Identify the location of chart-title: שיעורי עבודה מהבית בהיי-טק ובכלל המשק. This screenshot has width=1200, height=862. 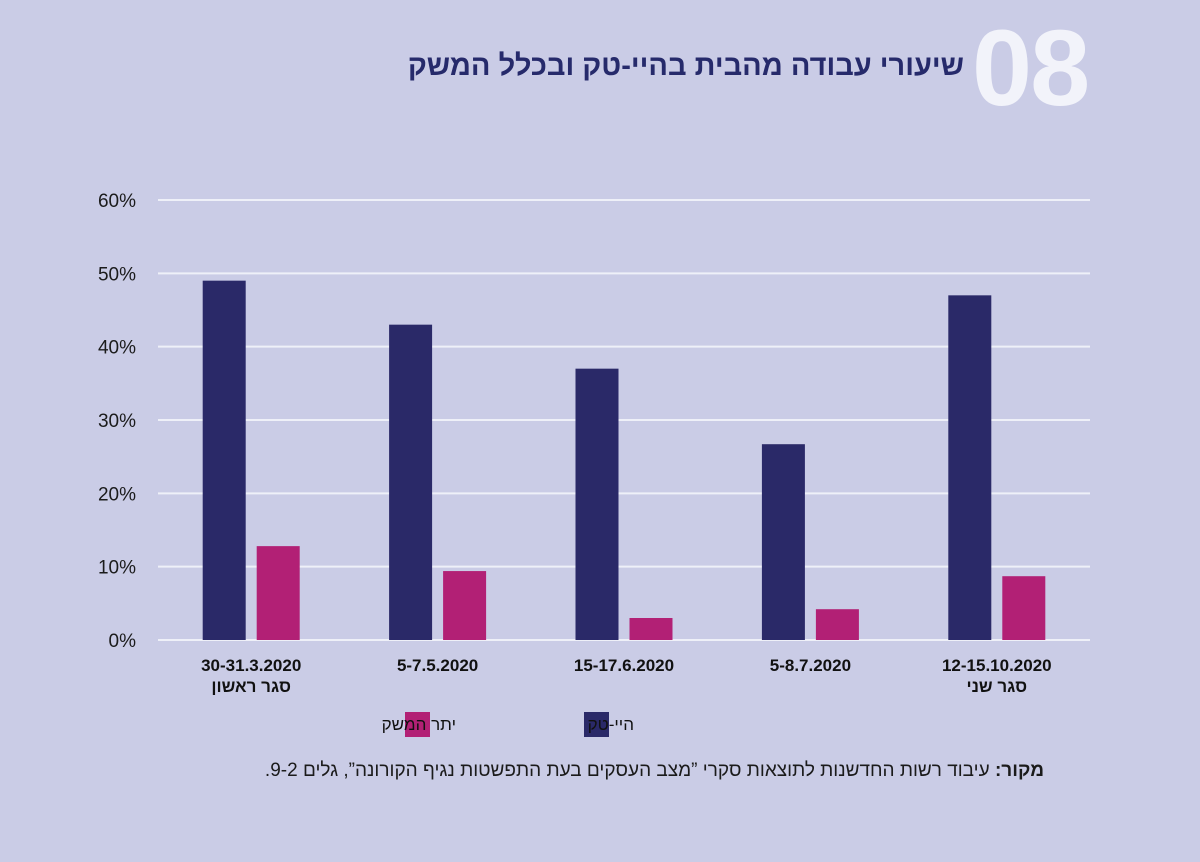
(685, 66).